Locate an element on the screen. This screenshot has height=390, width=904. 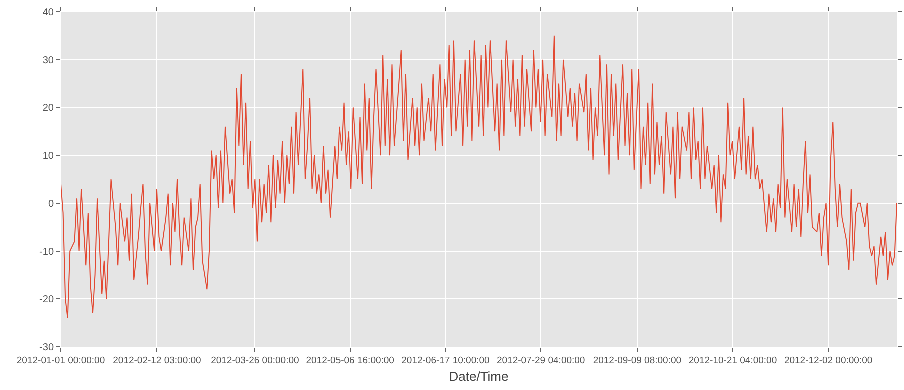
y-tick-label: 0 is located at coordinates (51, 204).